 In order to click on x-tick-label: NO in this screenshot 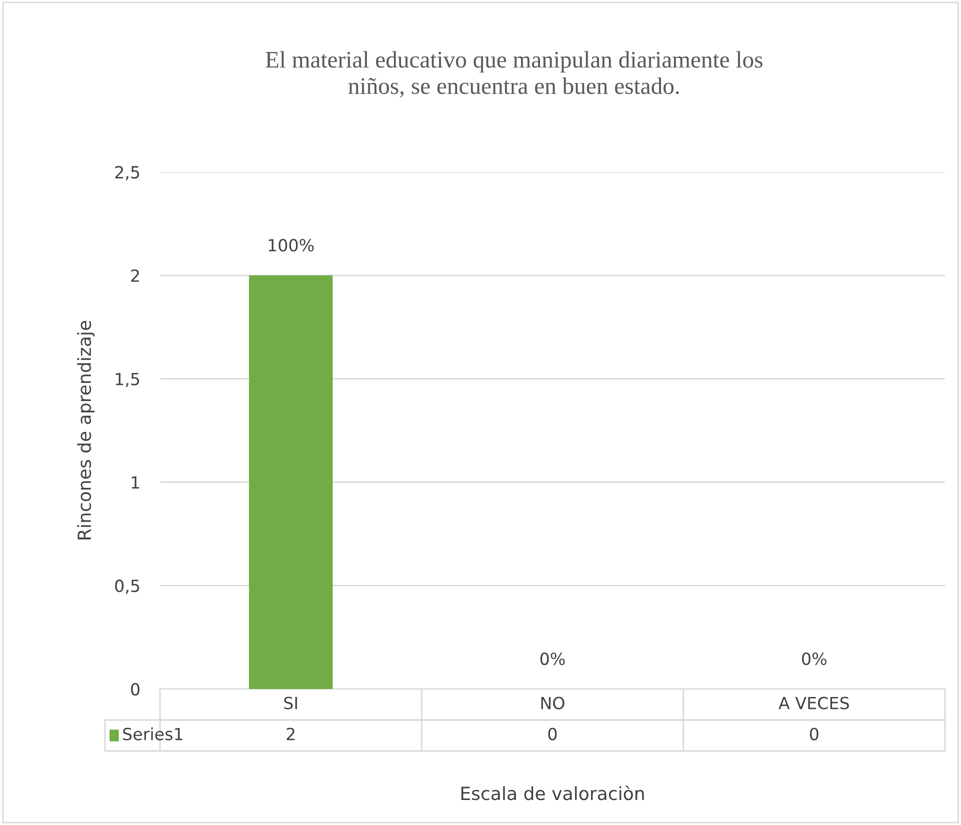, I will do `click(552, 703)`.